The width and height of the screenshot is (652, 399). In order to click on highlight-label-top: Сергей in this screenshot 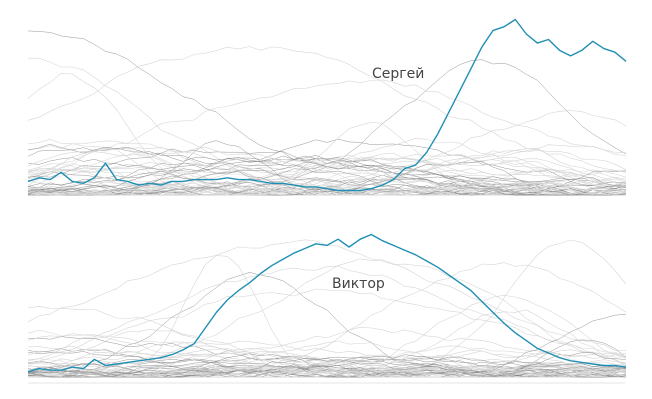, I will do `click(398, 74)`.